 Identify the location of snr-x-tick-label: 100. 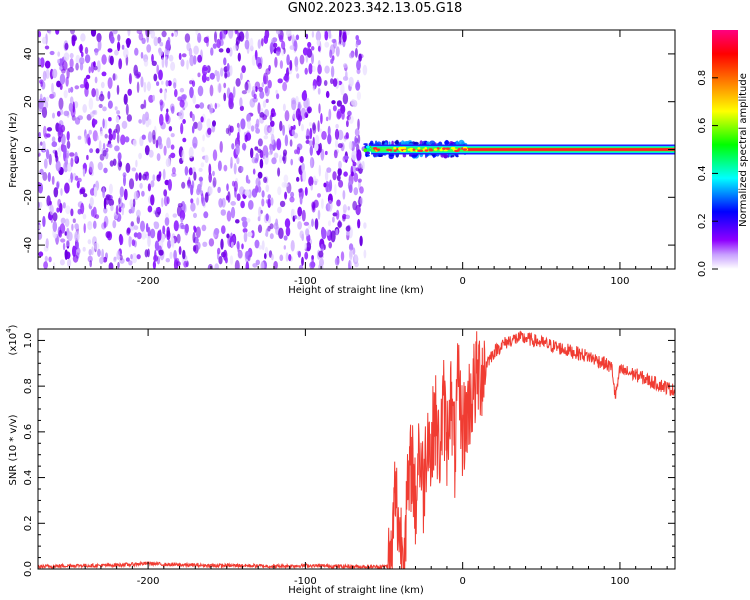
(619, 581).